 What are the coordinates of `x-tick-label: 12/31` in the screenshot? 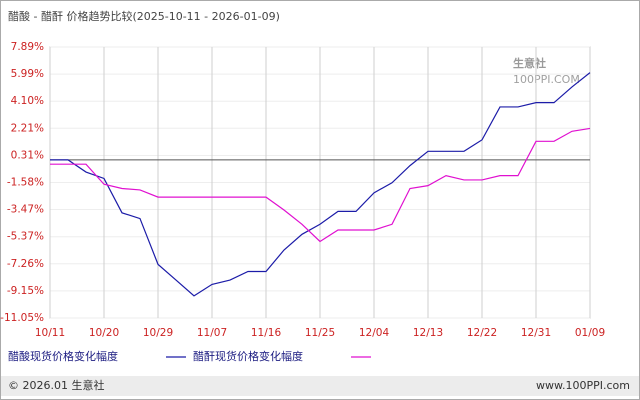 It's located at (536, 333).